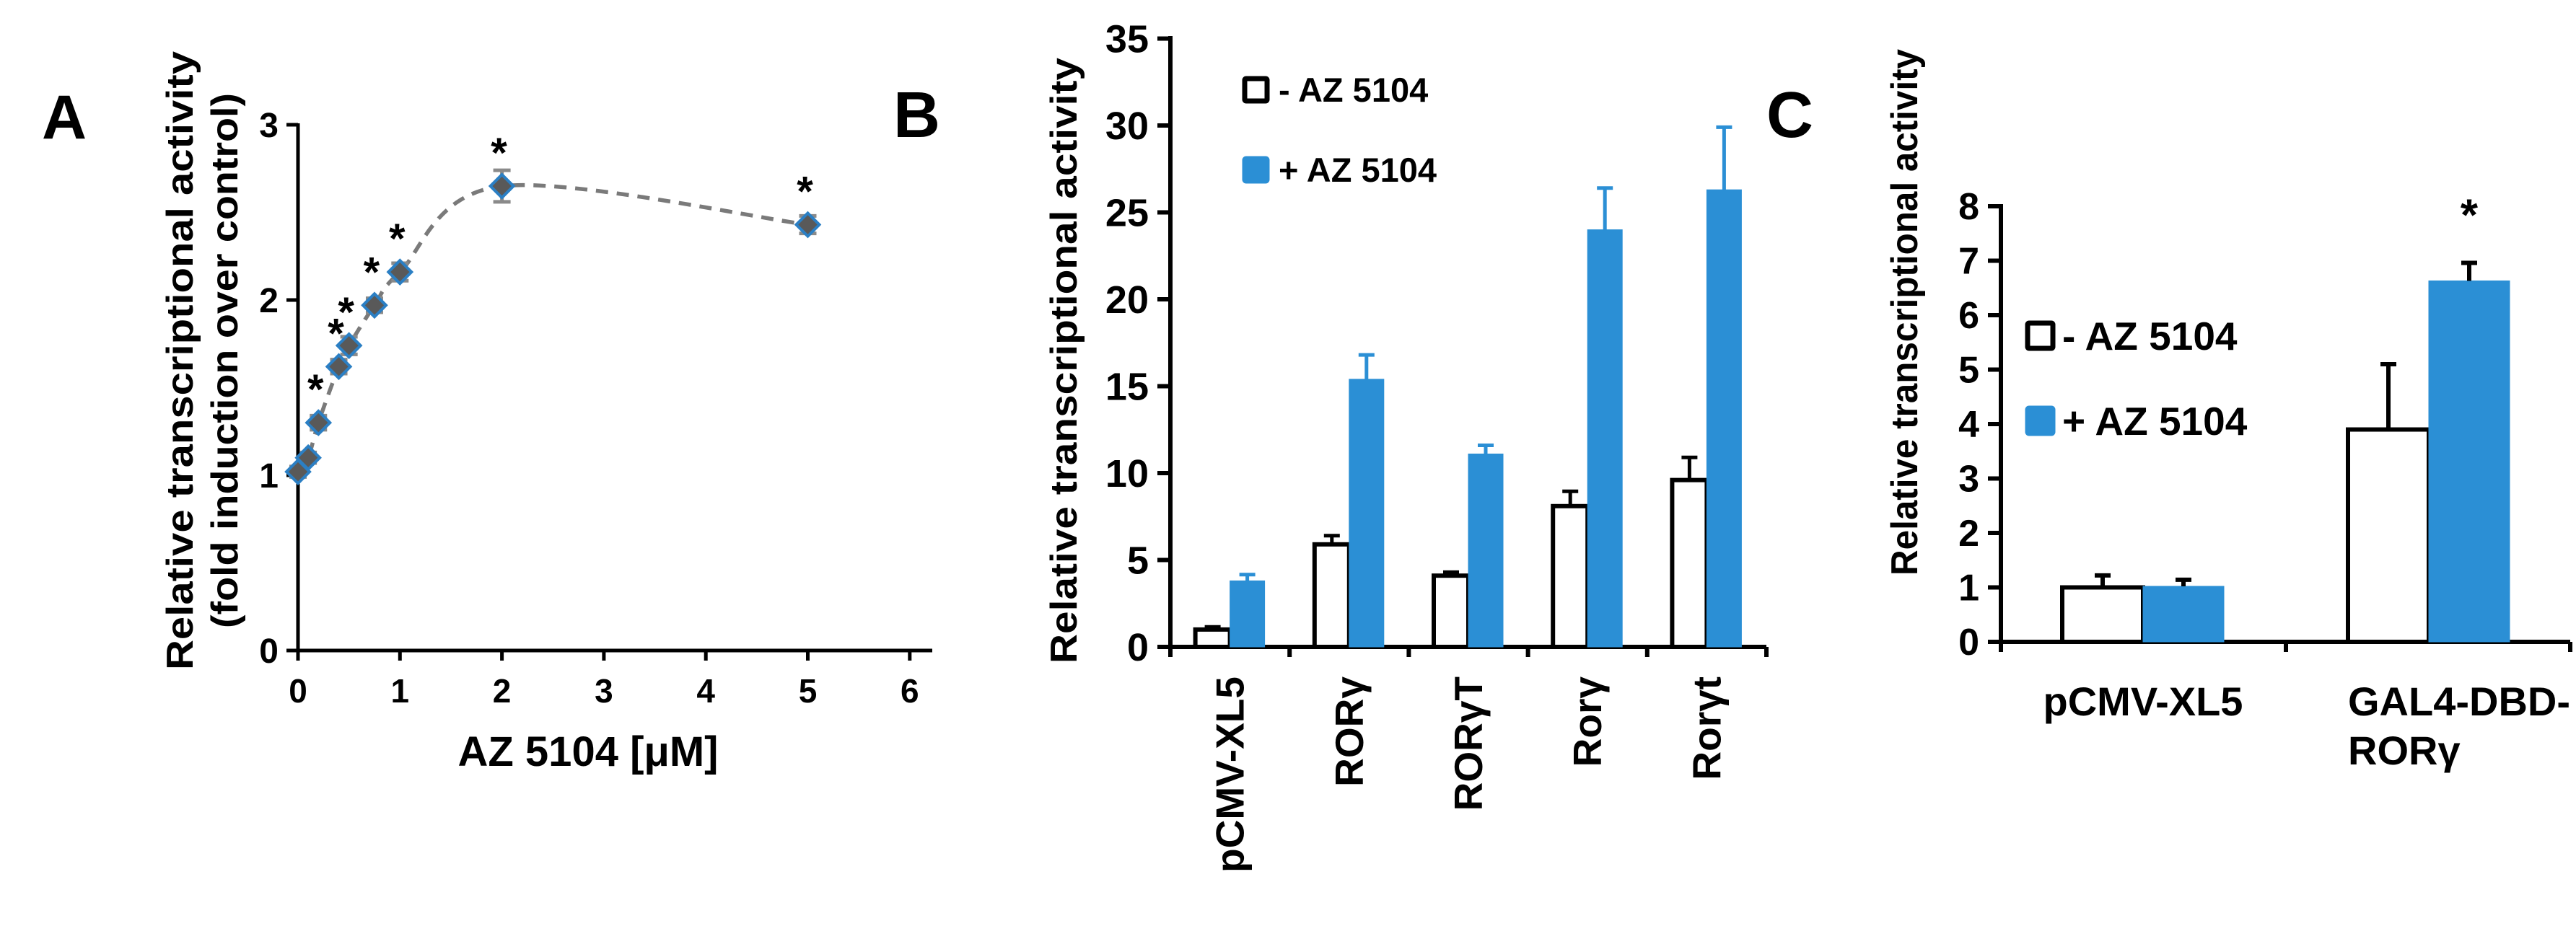 The width and height of the screenshot is (2576, 926). What do you see at coordinates (1969, 207) in the screenshot?
I see `y-tick-label: 8` at bounding box center [1969, 207].